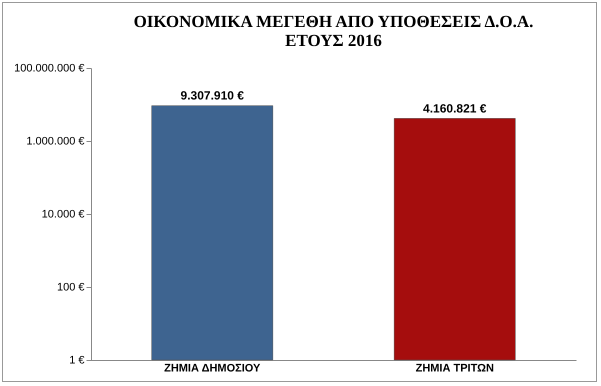  What do you see at coordinates (70, 288) in the screenshot?
I see `y-tick-label: 100 €` at bounding box center [70, 288].